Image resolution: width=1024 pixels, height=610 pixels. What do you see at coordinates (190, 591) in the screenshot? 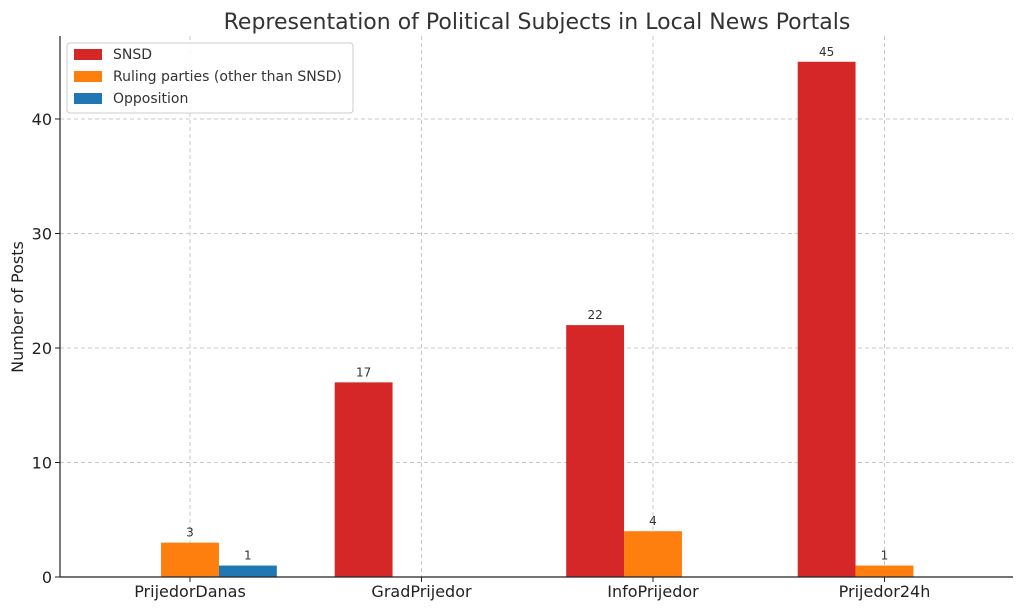
I see `x-tick-label: PrijedorDanas` at bounding box center [190, 591].